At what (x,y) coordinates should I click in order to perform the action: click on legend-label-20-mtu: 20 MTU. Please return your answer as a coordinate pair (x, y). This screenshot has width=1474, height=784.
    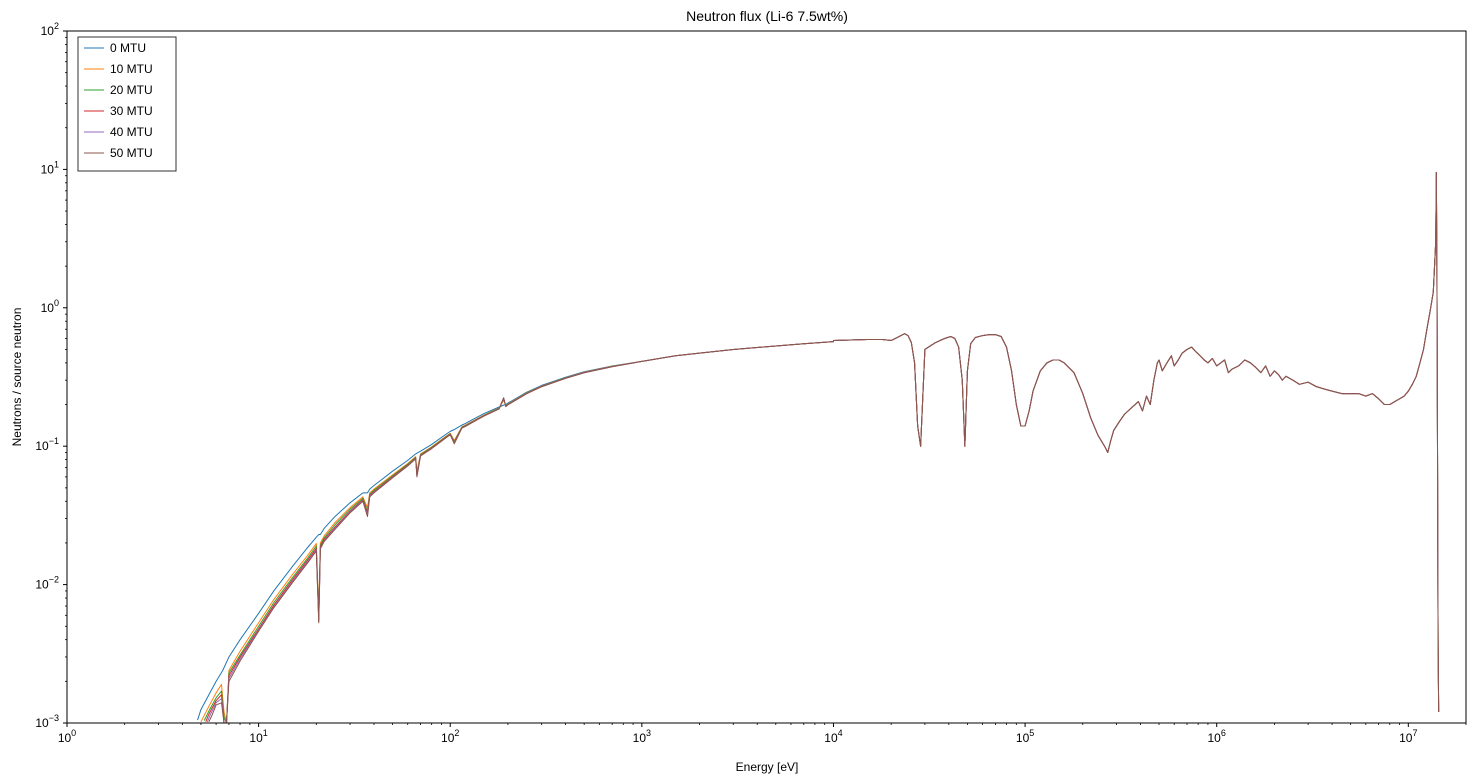
    Looking at the image, I should click on (131, 90).